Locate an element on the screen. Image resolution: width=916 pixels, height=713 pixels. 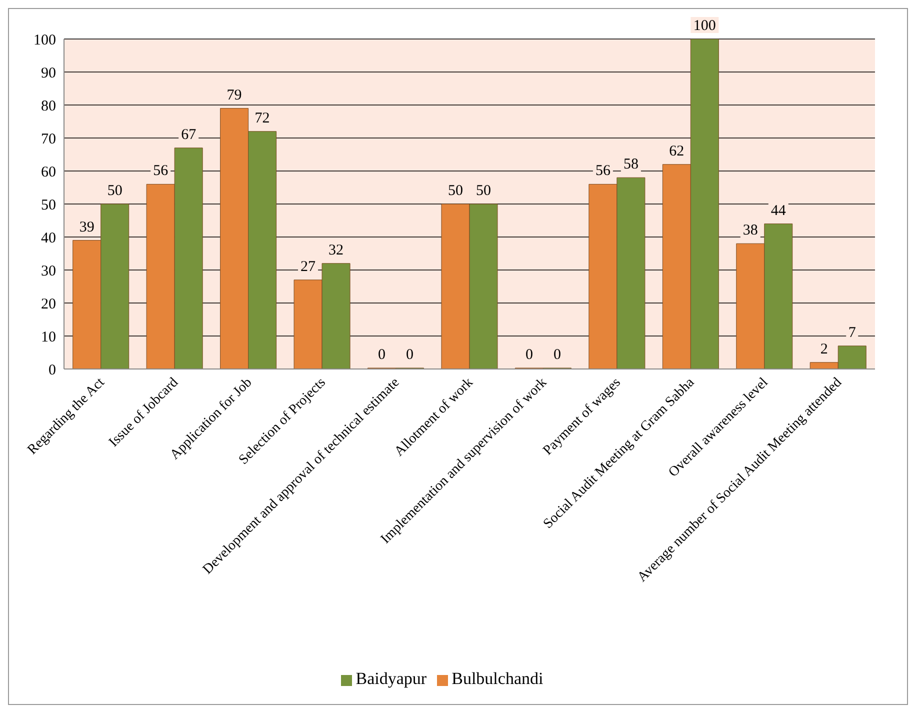
y-tick-label: 80 is located at coordinates (48, 106).